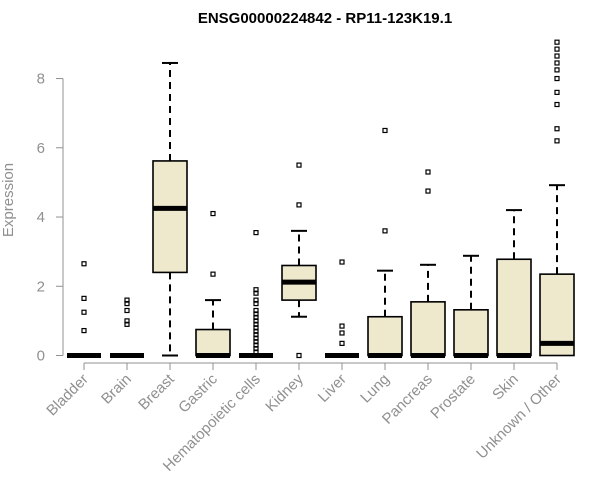 The height and width of the screenshot is (500, 600). What do you see at coordinates (332, 388) in the screenshot?
I see `x-tick-label: Liver` at bounding box center [332, 388].